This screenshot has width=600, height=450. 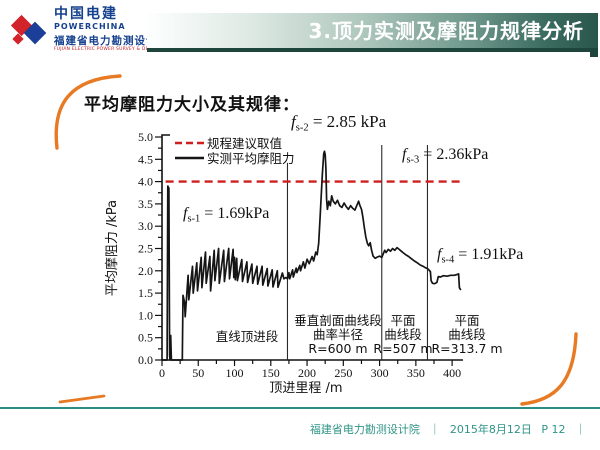 I want to click on y-tick-label: 2.0, so click(x=145, y=271).